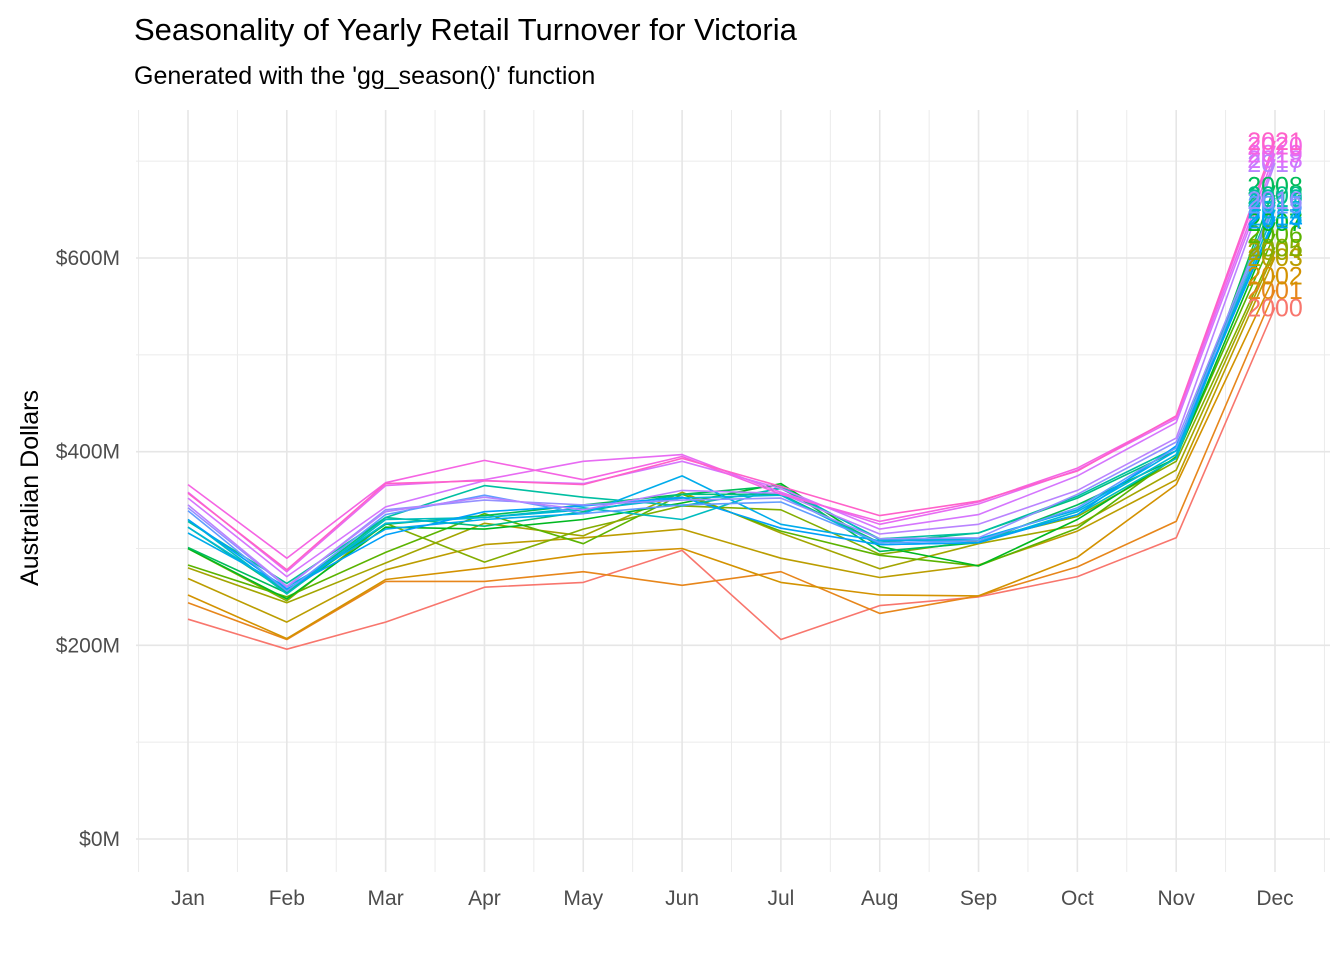 The height and width of the screenshot is (960, 1344). What do you see at coordinates (287, 898) in the screenshot?
I see `x-tick-label: Feb` at bounding box center [287, 898].